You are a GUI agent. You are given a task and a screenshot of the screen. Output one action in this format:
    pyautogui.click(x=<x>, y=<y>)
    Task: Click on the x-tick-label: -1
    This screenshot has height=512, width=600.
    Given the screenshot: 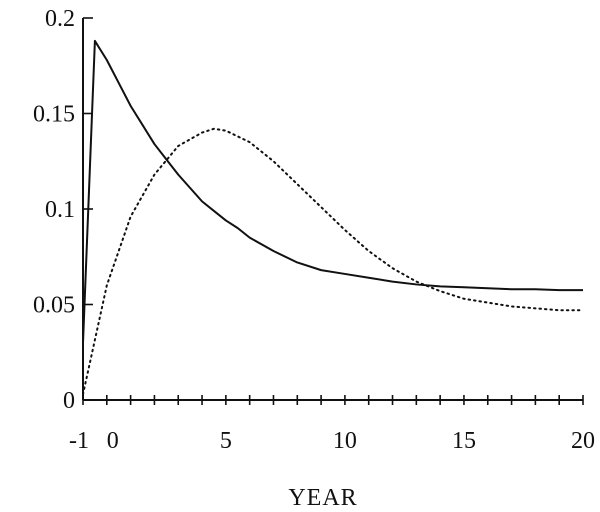 What is the action you would take?
    pyautogui.click(x=79, y=441)
    